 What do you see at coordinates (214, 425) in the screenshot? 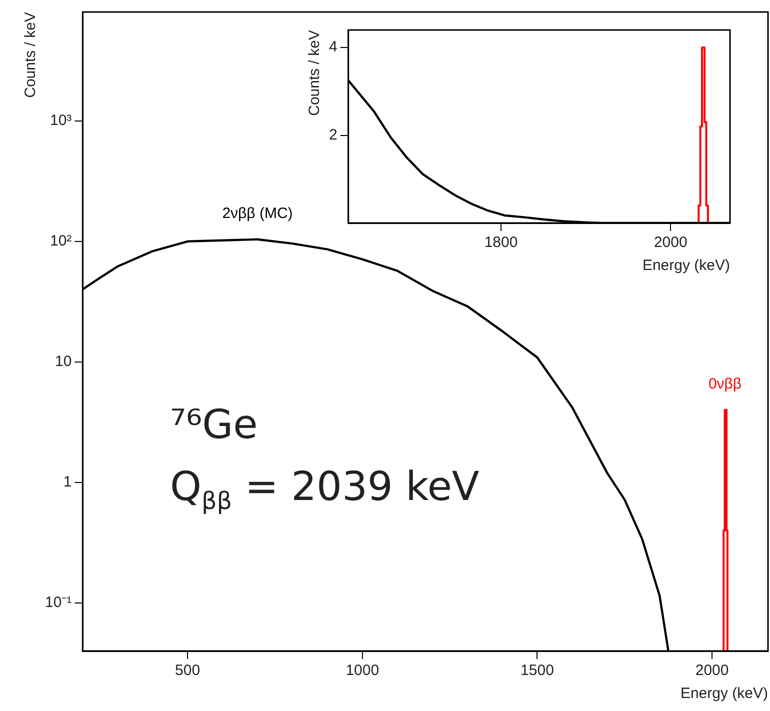
I see `annotation: ⁷⁶Ge` at bounding box center [214, 425].